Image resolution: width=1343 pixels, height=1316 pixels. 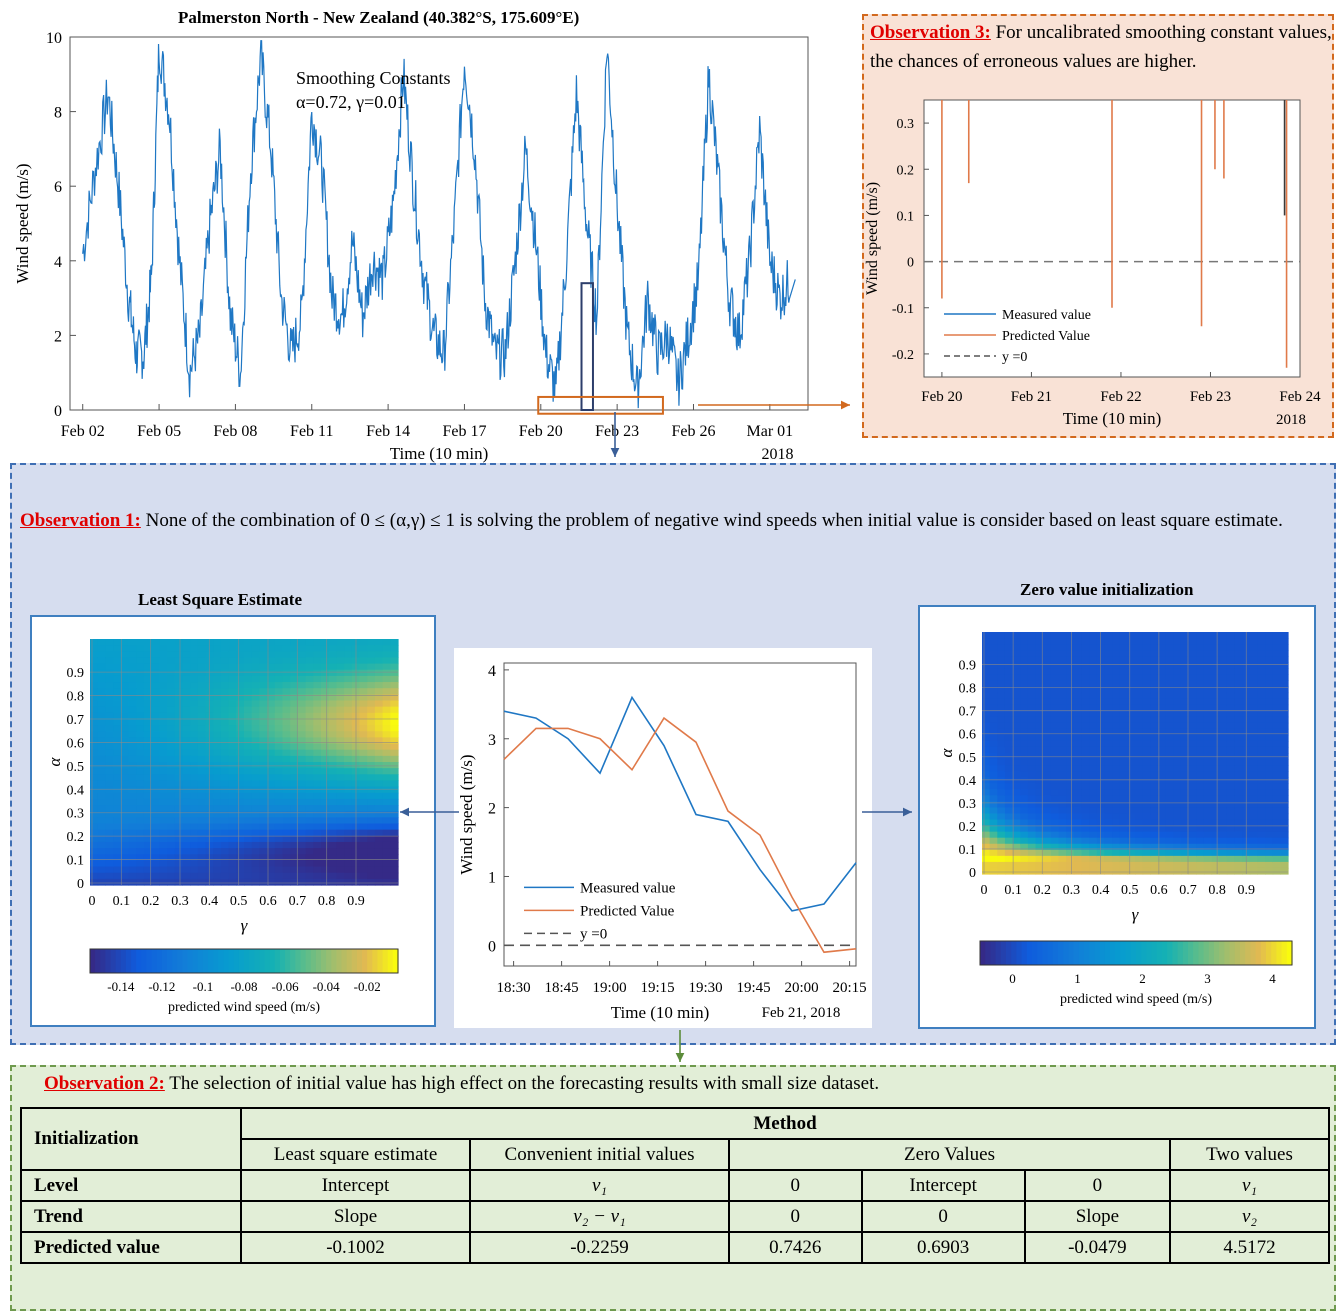 What do you see at coordinates (492, 809) in the screenshot?
I see `y-tick-label: 2` at bounding box center [492, 809].